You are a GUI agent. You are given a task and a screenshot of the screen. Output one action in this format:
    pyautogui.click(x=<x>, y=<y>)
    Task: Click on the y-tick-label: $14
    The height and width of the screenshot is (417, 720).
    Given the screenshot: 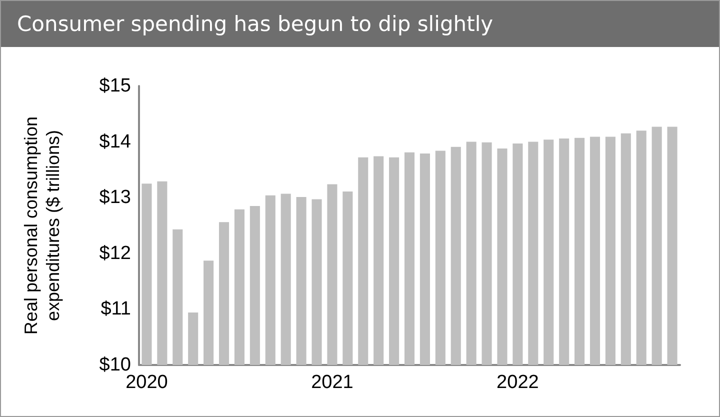 What is the action you would take?
    pyautogui.click(x=115, y=141)
    